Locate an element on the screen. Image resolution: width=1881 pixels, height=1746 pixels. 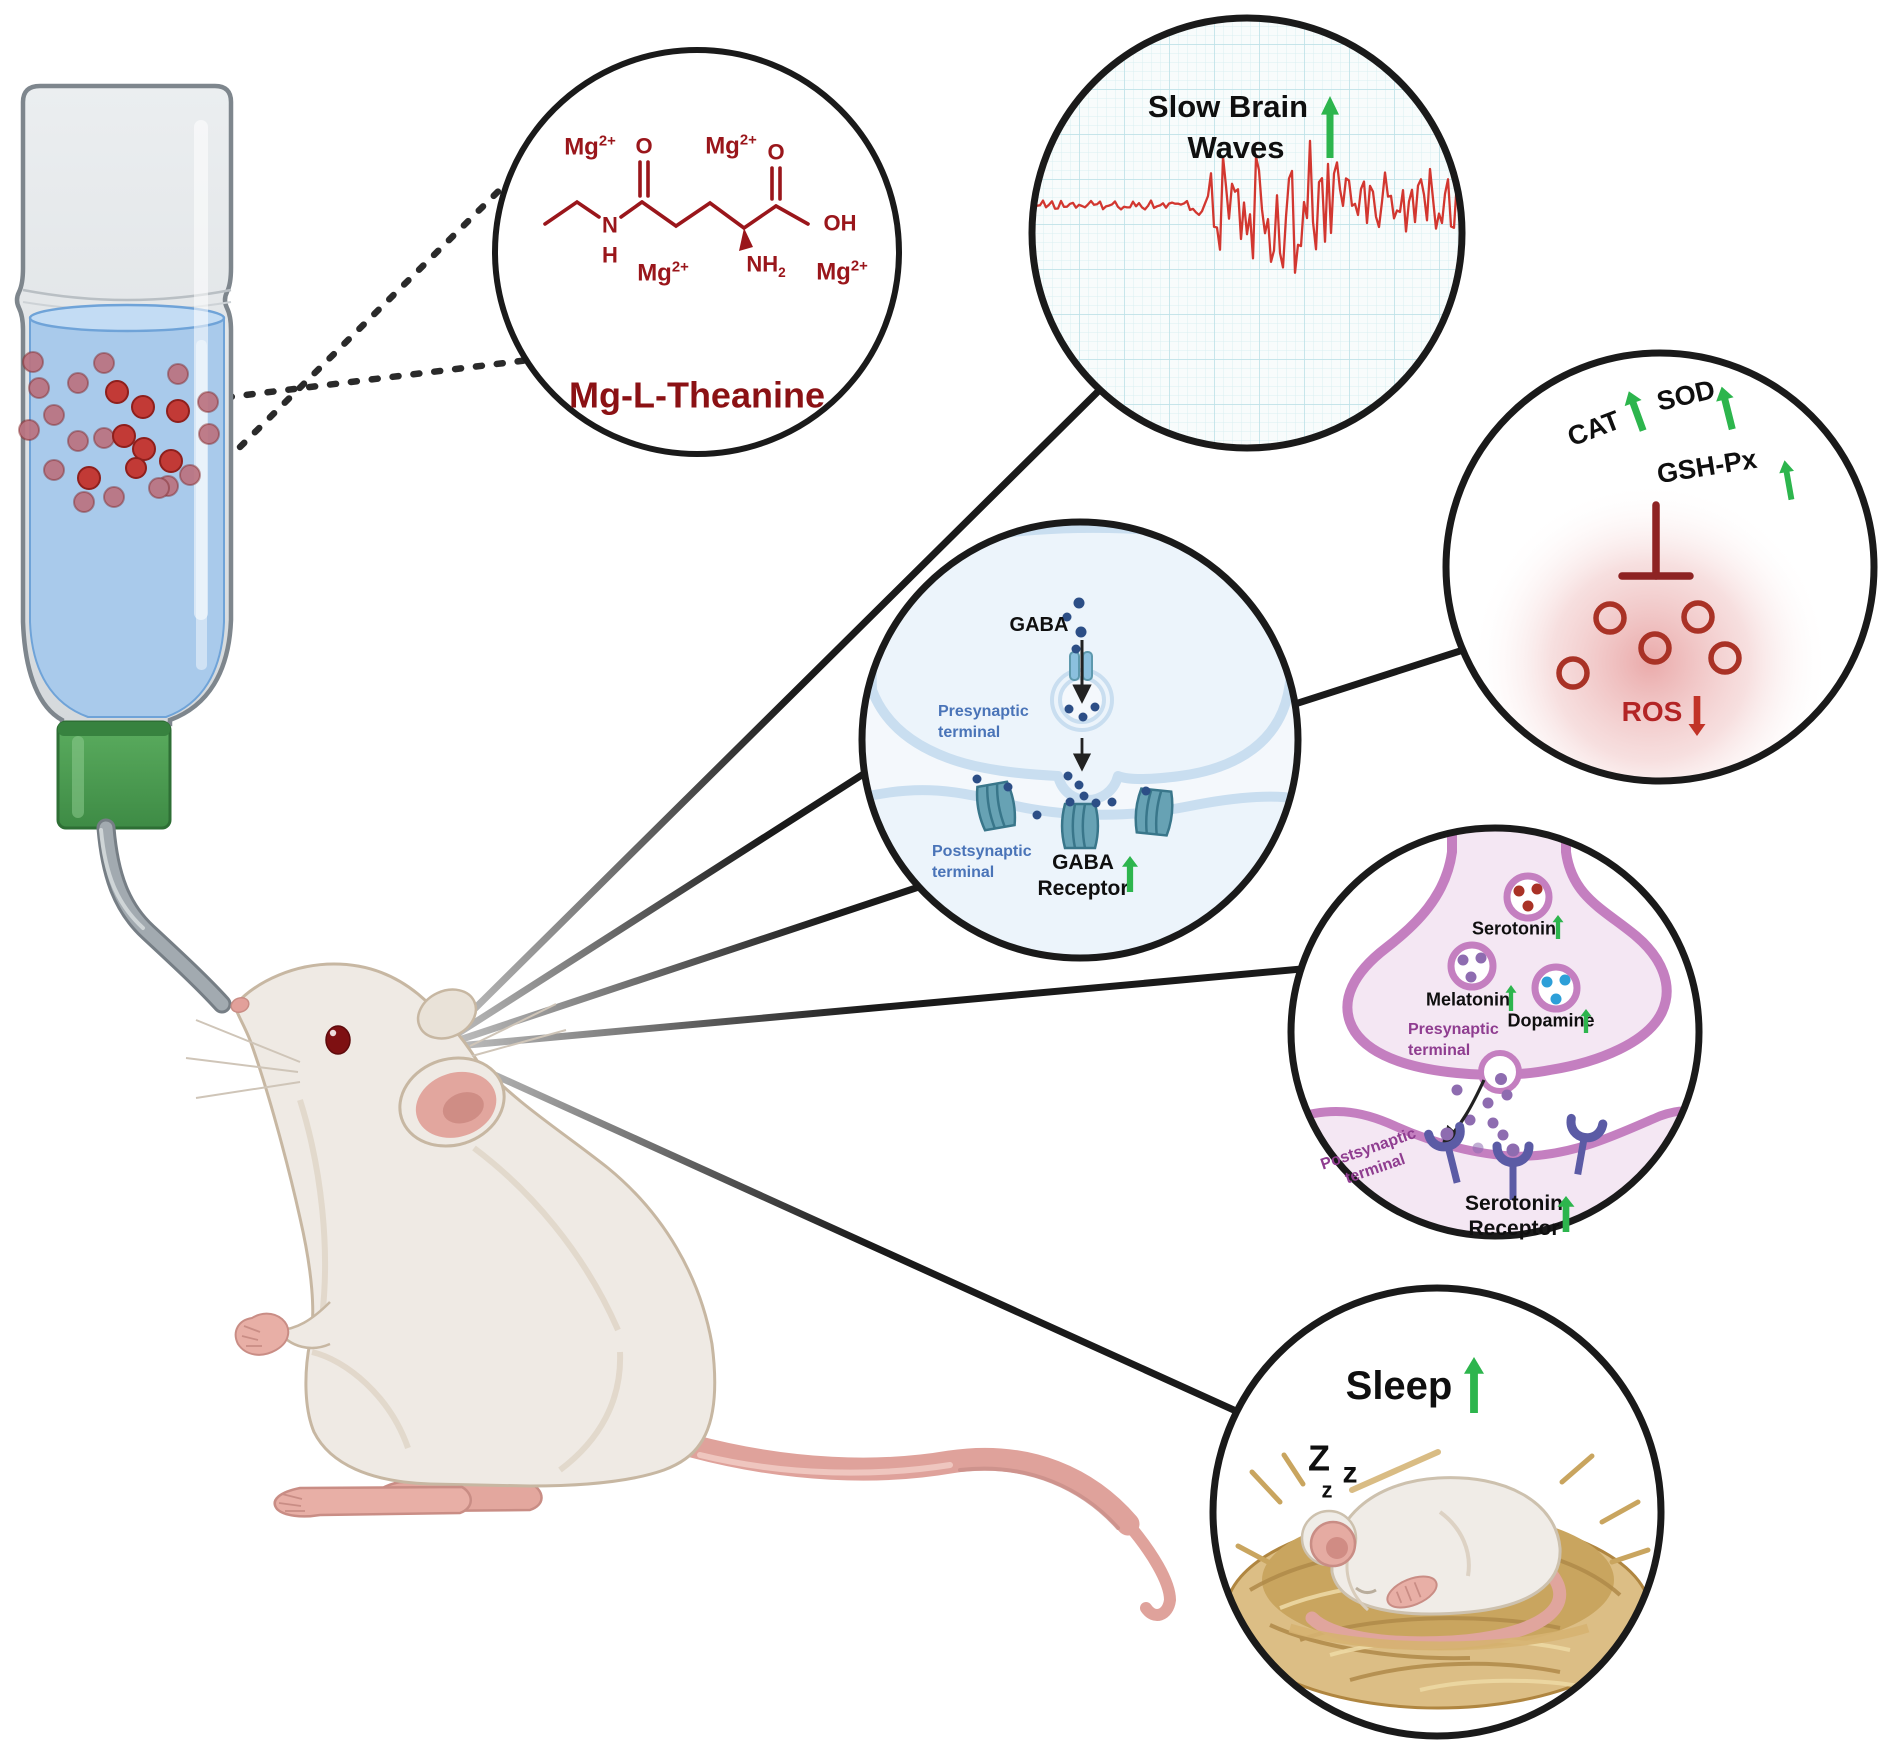
gaba-label: GABA is located at coordinates (1039, 625).